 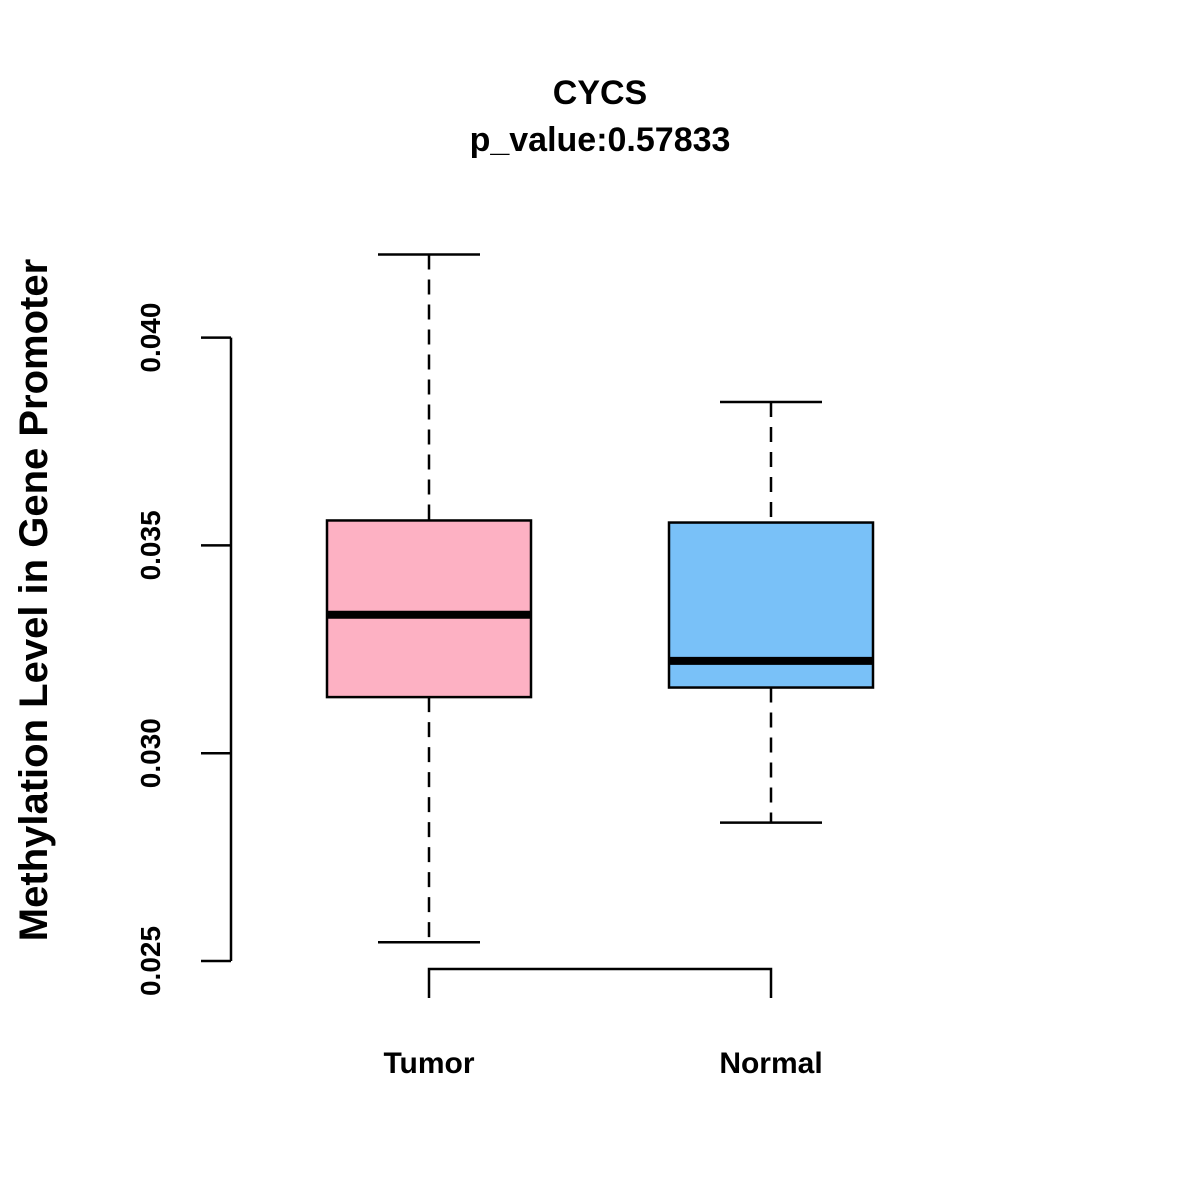 What do you see at coordinates (771, 612) in the screenshot?
I see `box-group-normal` at bounding box center [771, 612].